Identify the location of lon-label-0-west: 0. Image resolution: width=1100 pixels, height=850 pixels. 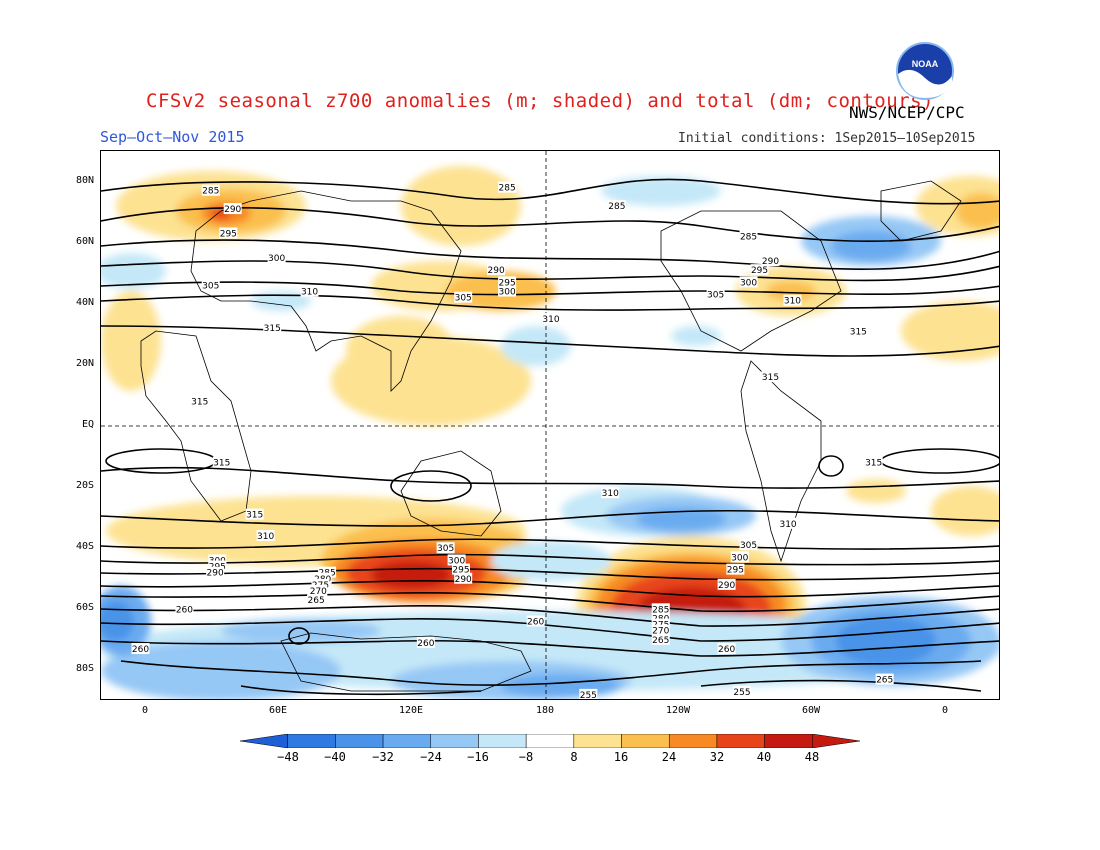
(145, 710).